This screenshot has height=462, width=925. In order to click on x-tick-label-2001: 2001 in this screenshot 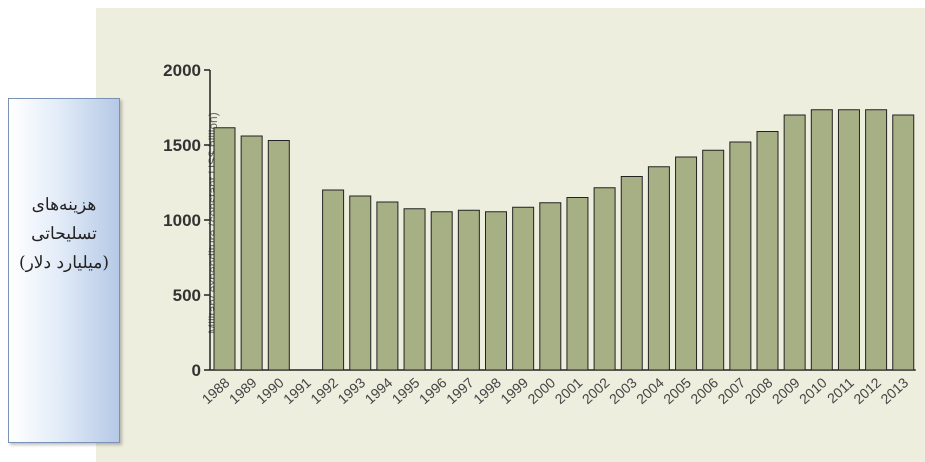, I will do `click(569, 390)`.